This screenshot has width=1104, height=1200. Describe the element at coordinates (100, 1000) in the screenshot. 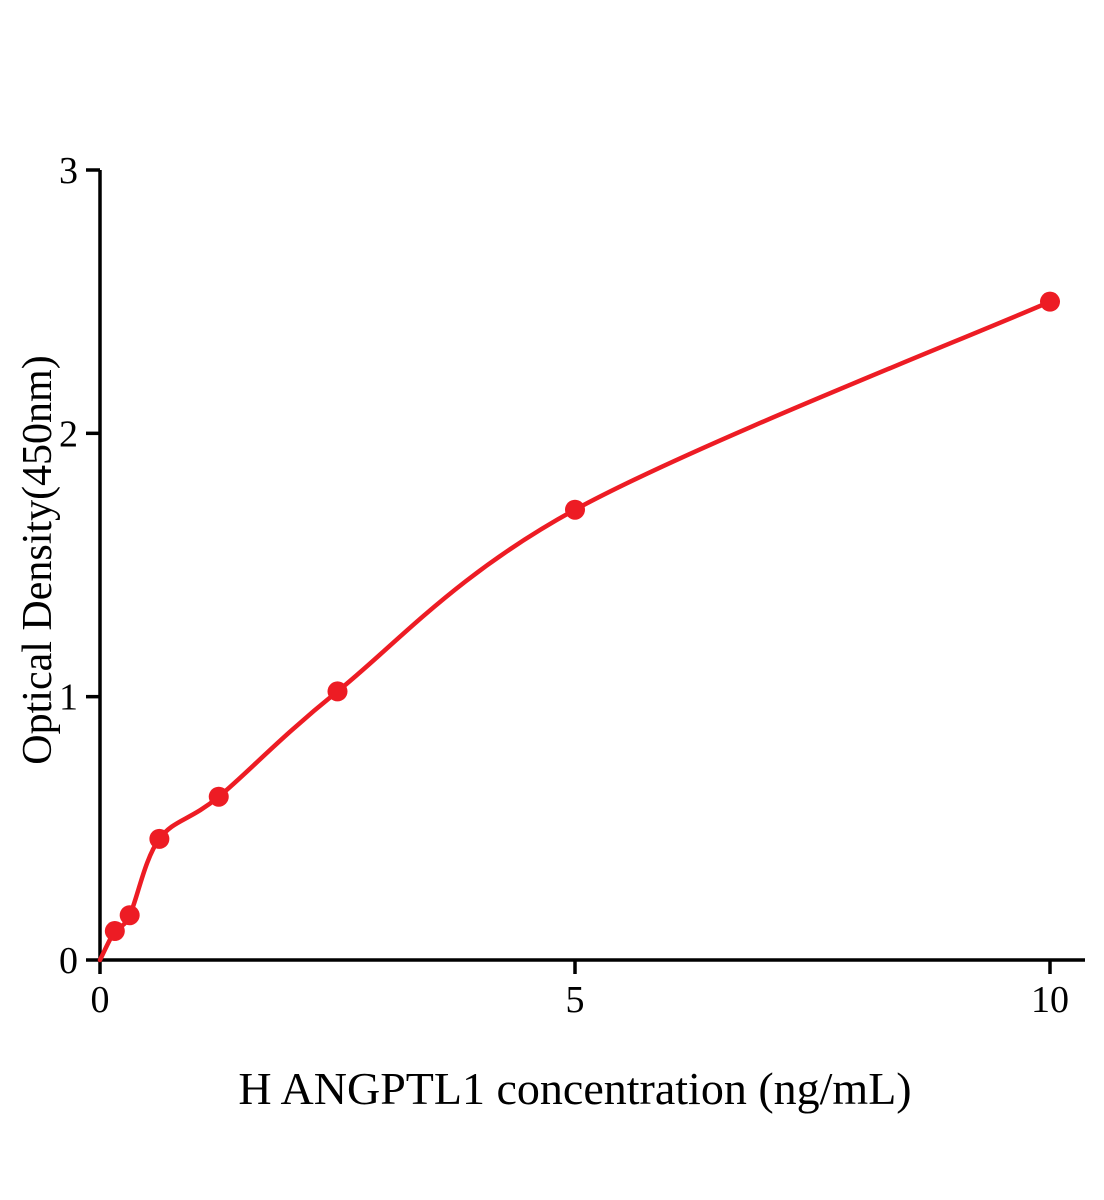

I see `x-tick-label: 0` at that location.